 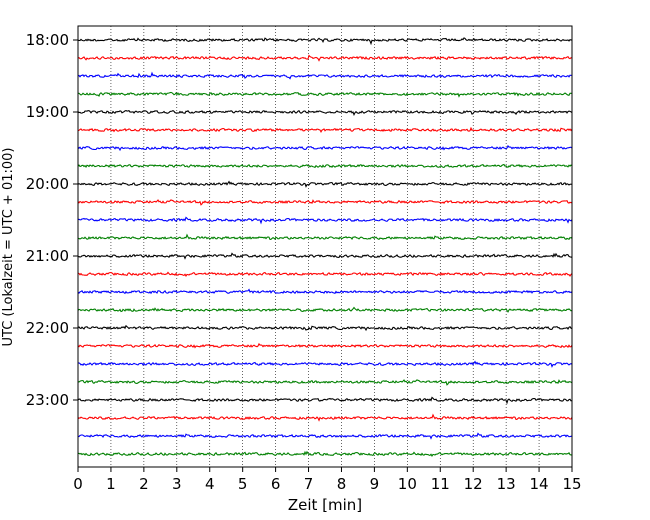 I want to click on x-tick-label: 10, so click(x=407, y=484).